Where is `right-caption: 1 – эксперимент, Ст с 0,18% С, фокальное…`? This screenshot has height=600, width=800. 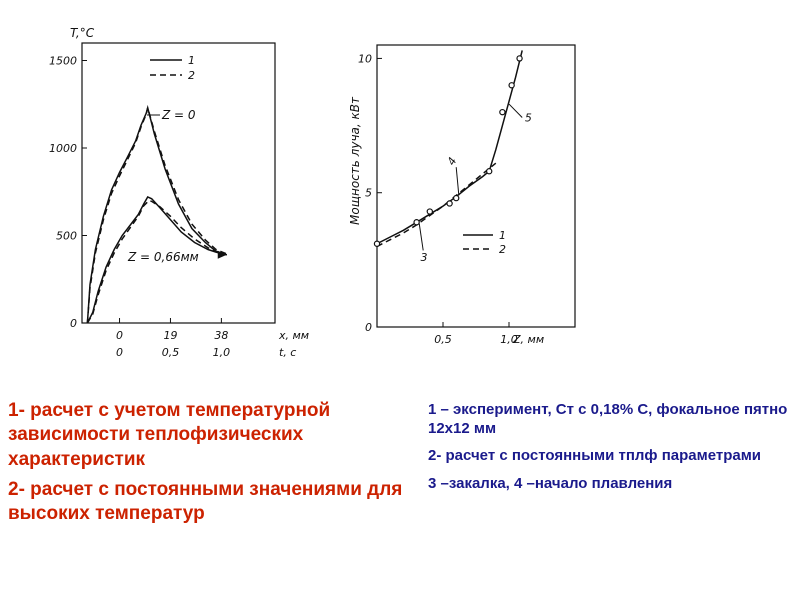 right-caption: 1 – эксперимент, Ст с 0,18% С, фокальное… is located at coordinates (613, 450).